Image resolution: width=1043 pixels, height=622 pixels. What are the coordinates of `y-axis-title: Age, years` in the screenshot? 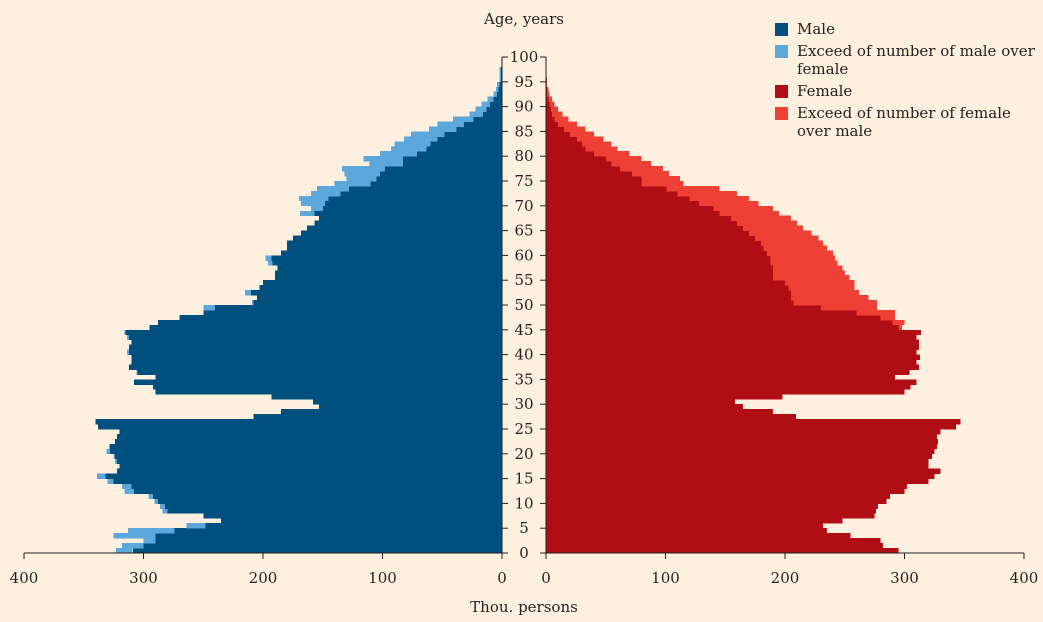 It's located at (523, 19).